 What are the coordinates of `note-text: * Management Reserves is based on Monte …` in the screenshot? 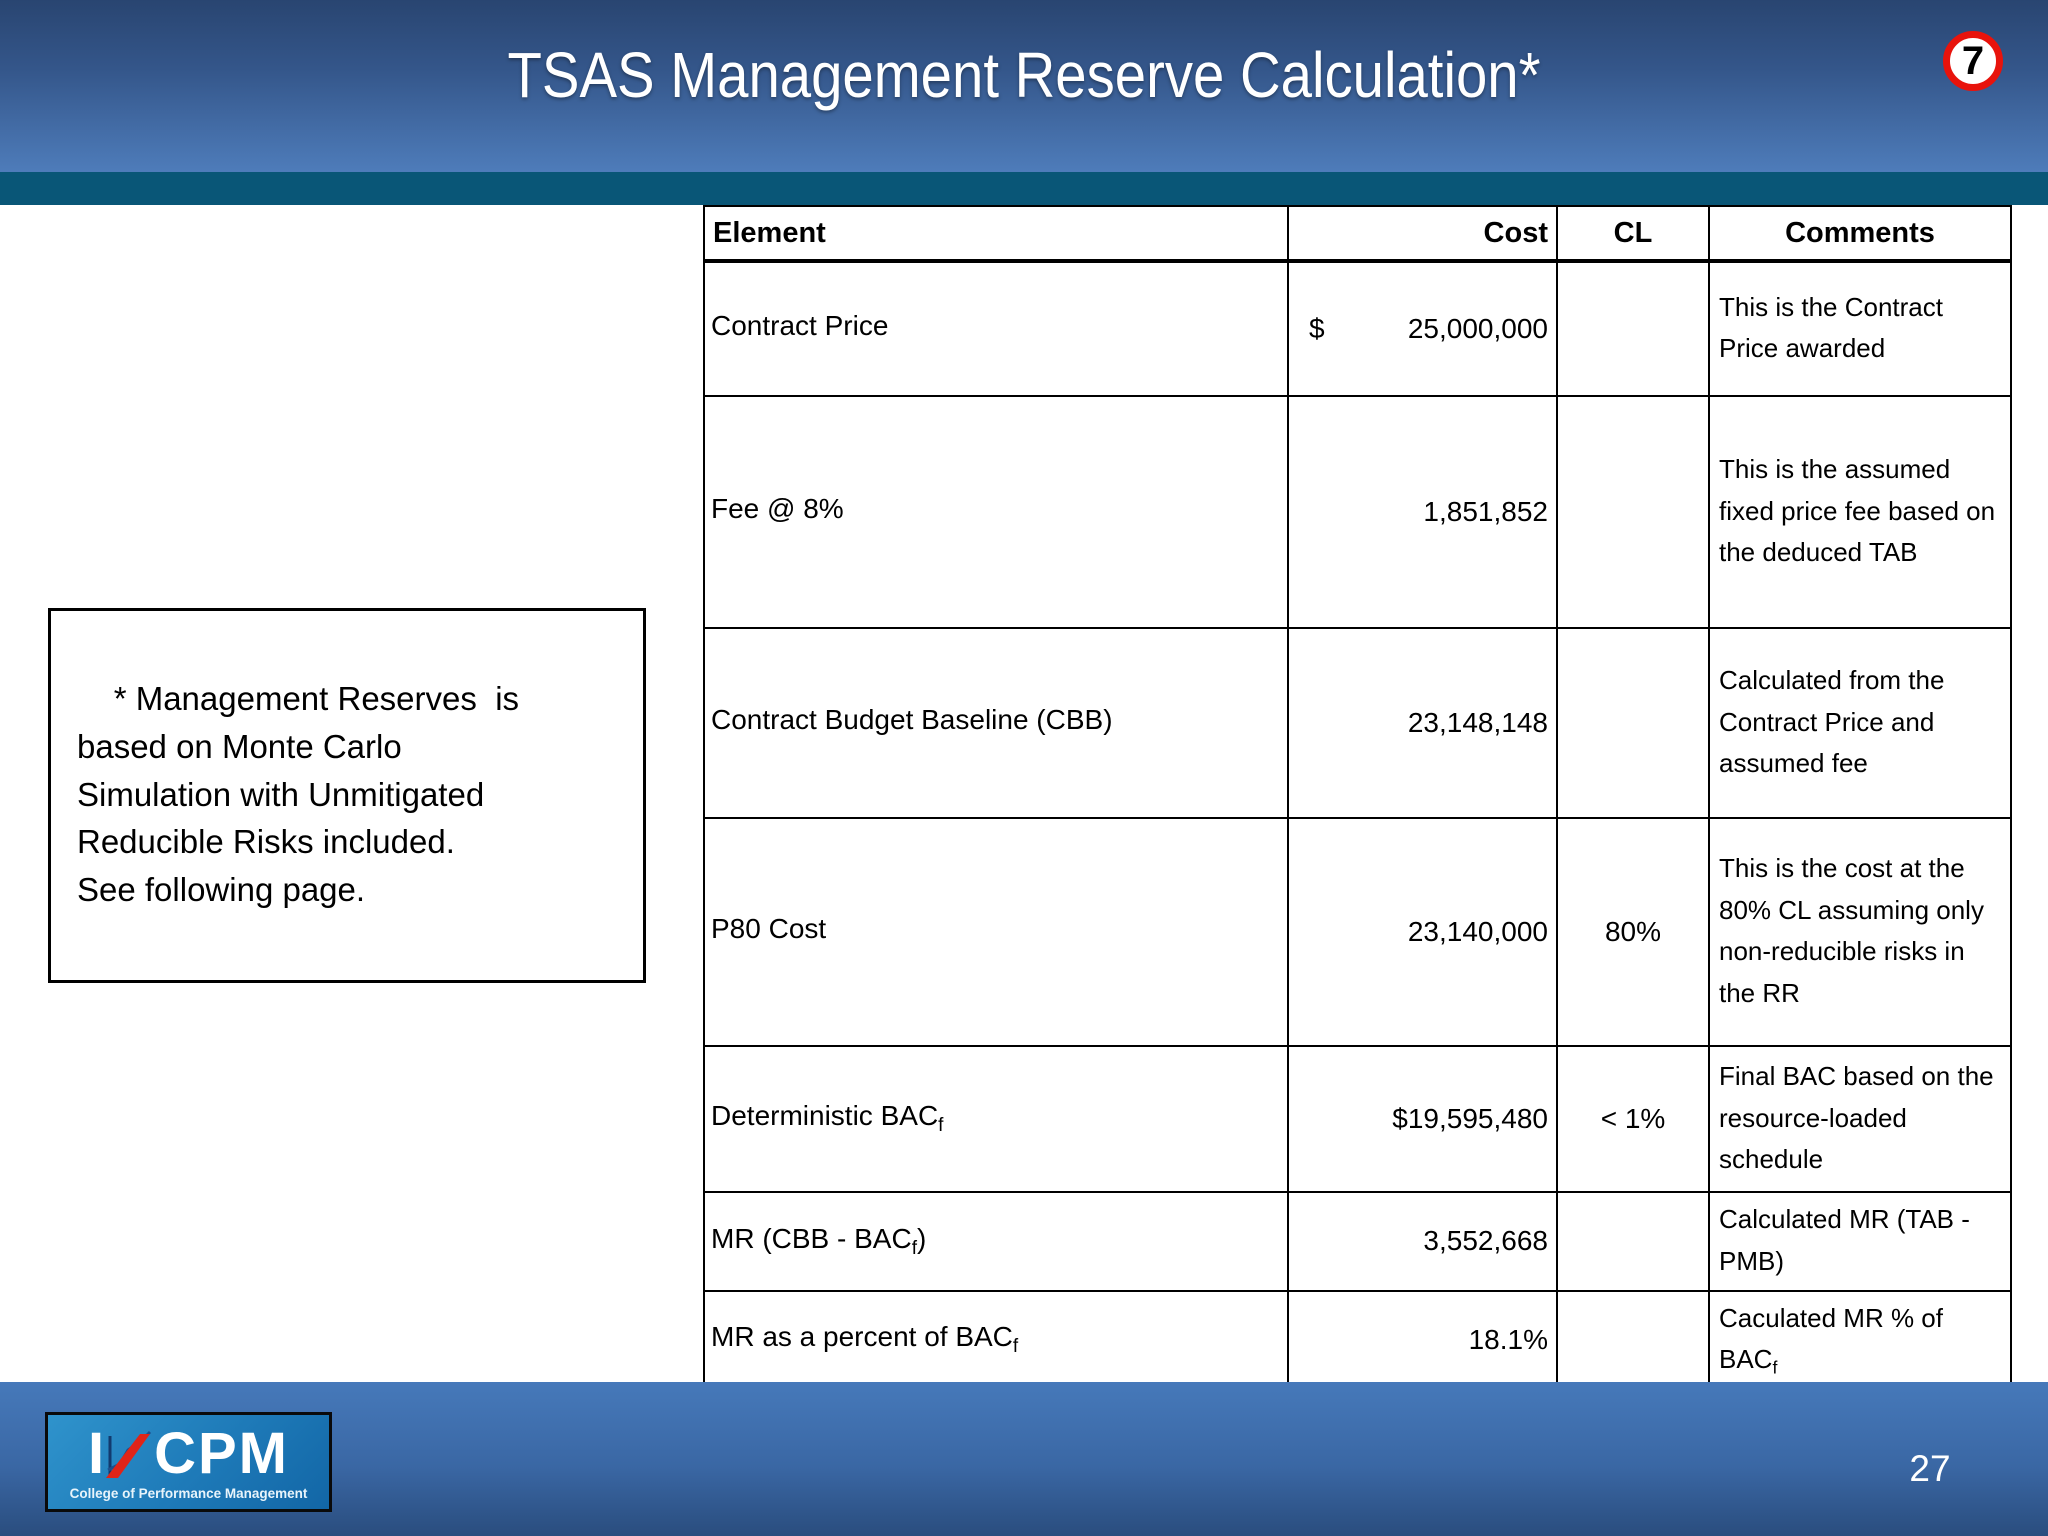 It's located at (298, 794).